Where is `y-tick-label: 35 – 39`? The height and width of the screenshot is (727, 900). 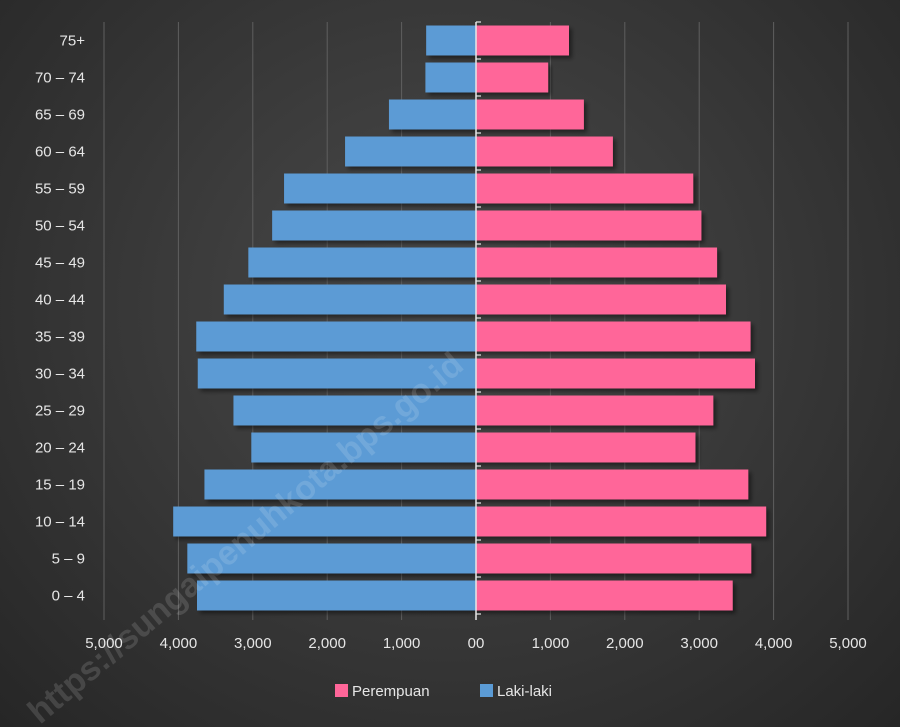
y-tick-label: 35 – 39 is located at coordinates (60, 337).